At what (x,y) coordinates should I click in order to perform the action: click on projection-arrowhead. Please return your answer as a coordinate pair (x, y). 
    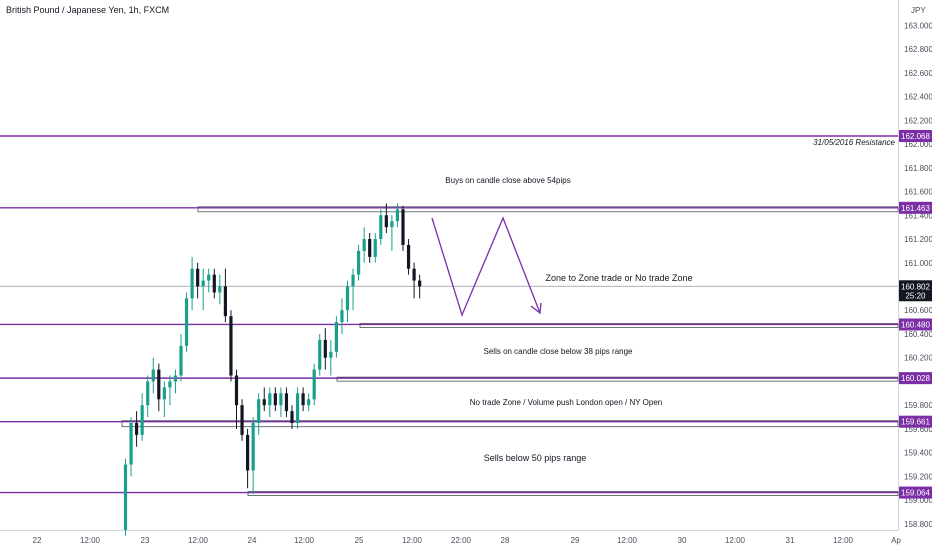
    Looking at the image, I should click on (536, 308).